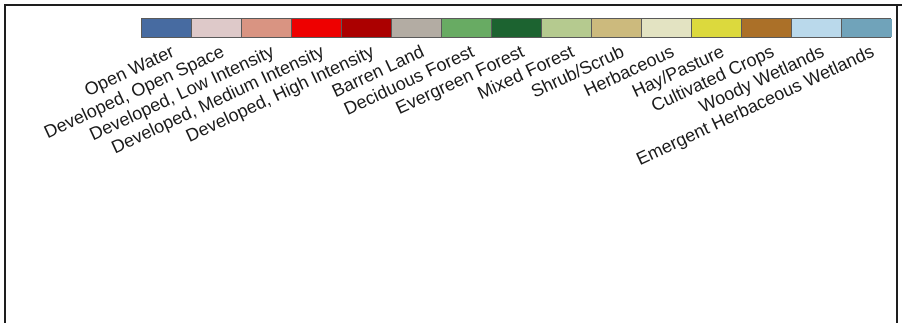 This screenshot has height=323, width=902. What do you see at coordinates (467, 28) in the screenshot?
I see `swatch-deciduous-forest` at bounding box center [467, 28].